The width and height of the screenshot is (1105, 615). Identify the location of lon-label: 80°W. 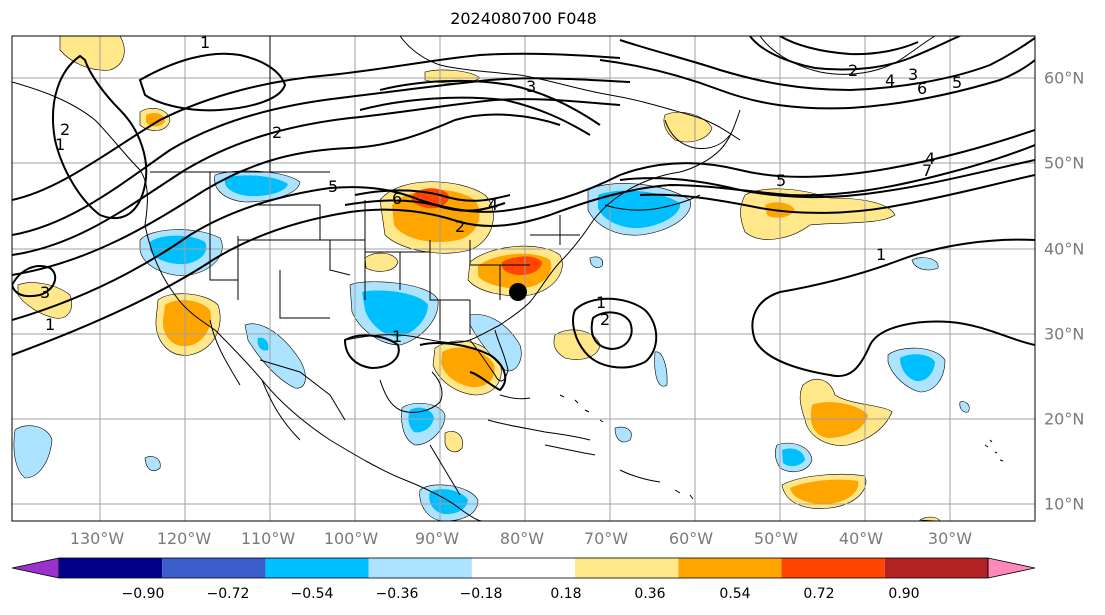
(522, 538).